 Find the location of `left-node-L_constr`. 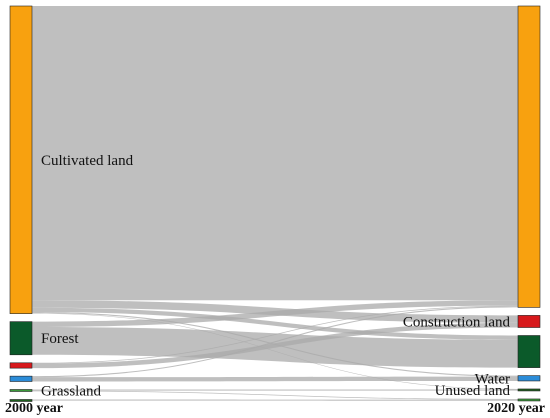

left-node-L_constr is located at coordinates (21, 365).